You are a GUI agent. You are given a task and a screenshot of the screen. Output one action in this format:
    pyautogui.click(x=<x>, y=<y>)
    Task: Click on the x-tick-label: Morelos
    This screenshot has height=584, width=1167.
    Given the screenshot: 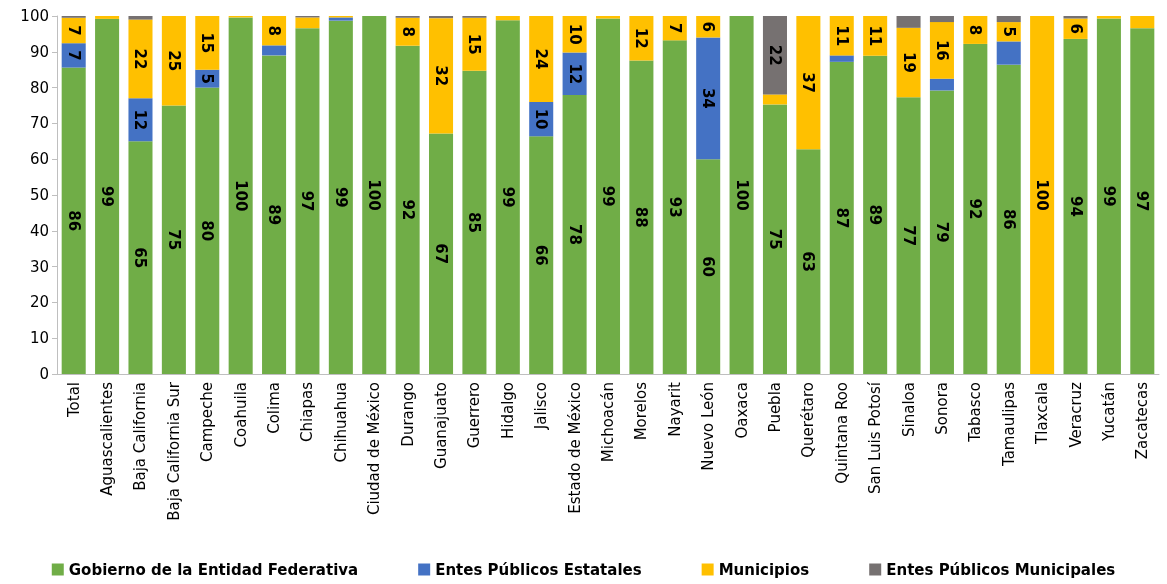 What is the action you would take?
    pyautogui.click(x=641, y=411)
    